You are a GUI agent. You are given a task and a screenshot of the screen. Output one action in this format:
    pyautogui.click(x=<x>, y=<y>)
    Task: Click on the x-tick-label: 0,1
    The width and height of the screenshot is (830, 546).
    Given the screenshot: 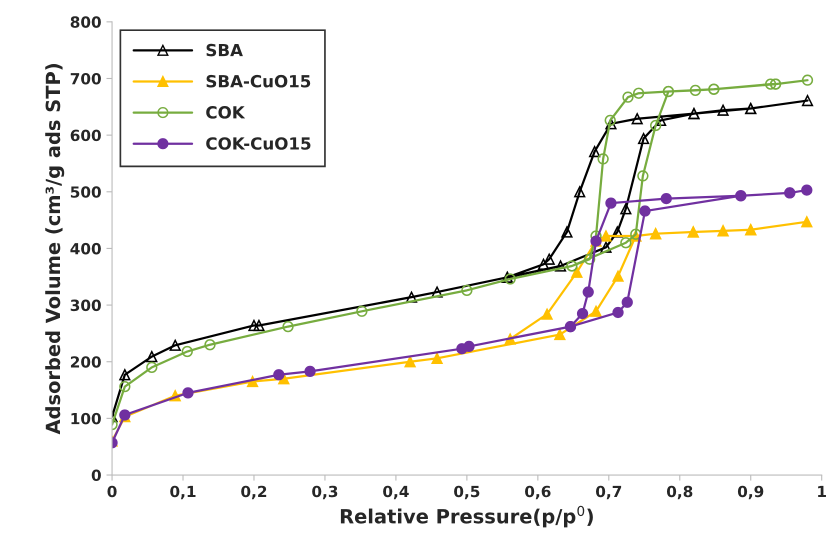 What is the action you would take?
    pyautogui.click(x=183, y=493)
    